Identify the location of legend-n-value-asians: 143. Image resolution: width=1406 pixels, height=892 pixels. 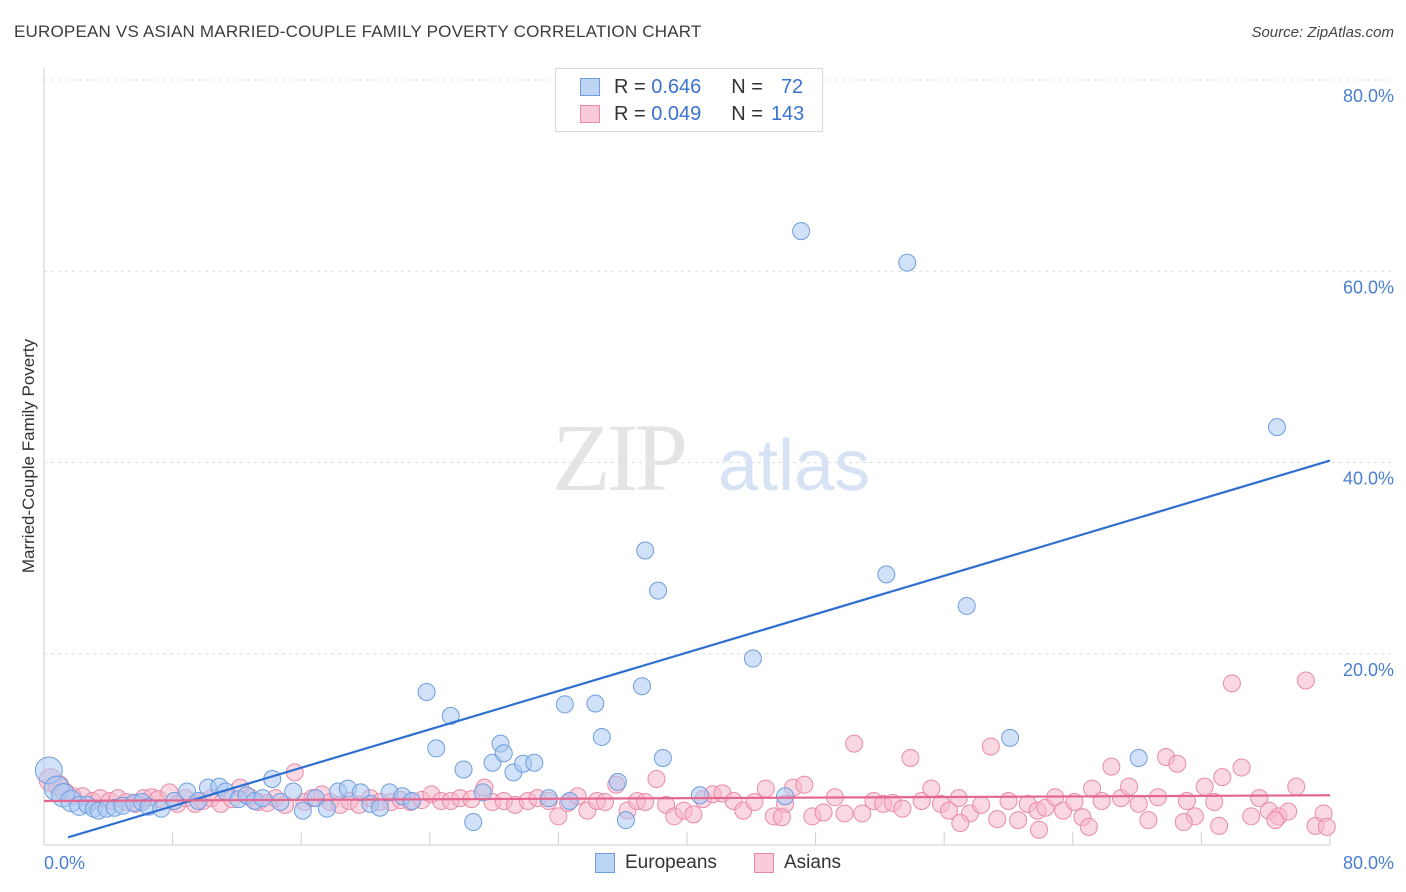
(787, 113).